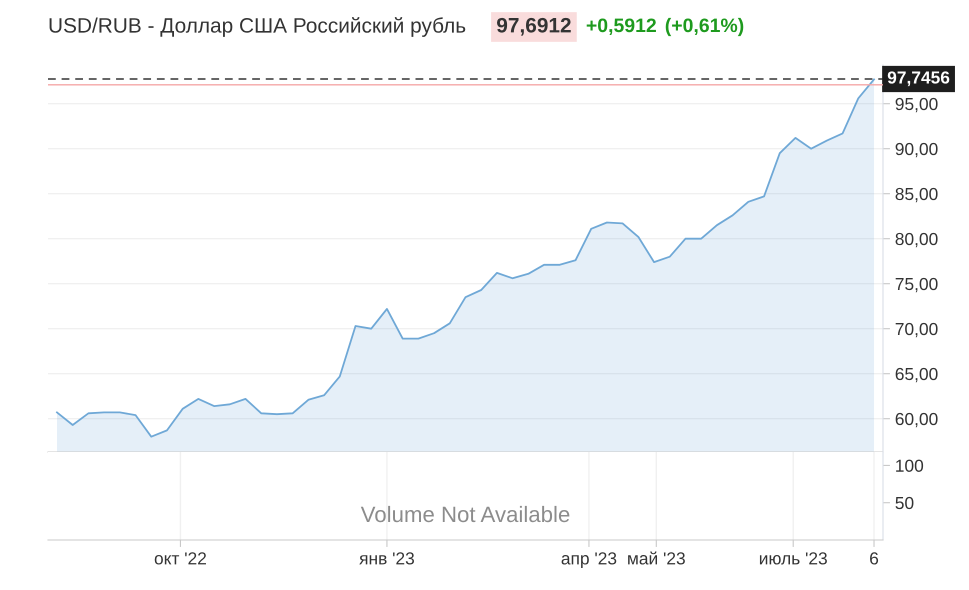  I want to click on y-tick-label: 70,00, so click(917, 330).